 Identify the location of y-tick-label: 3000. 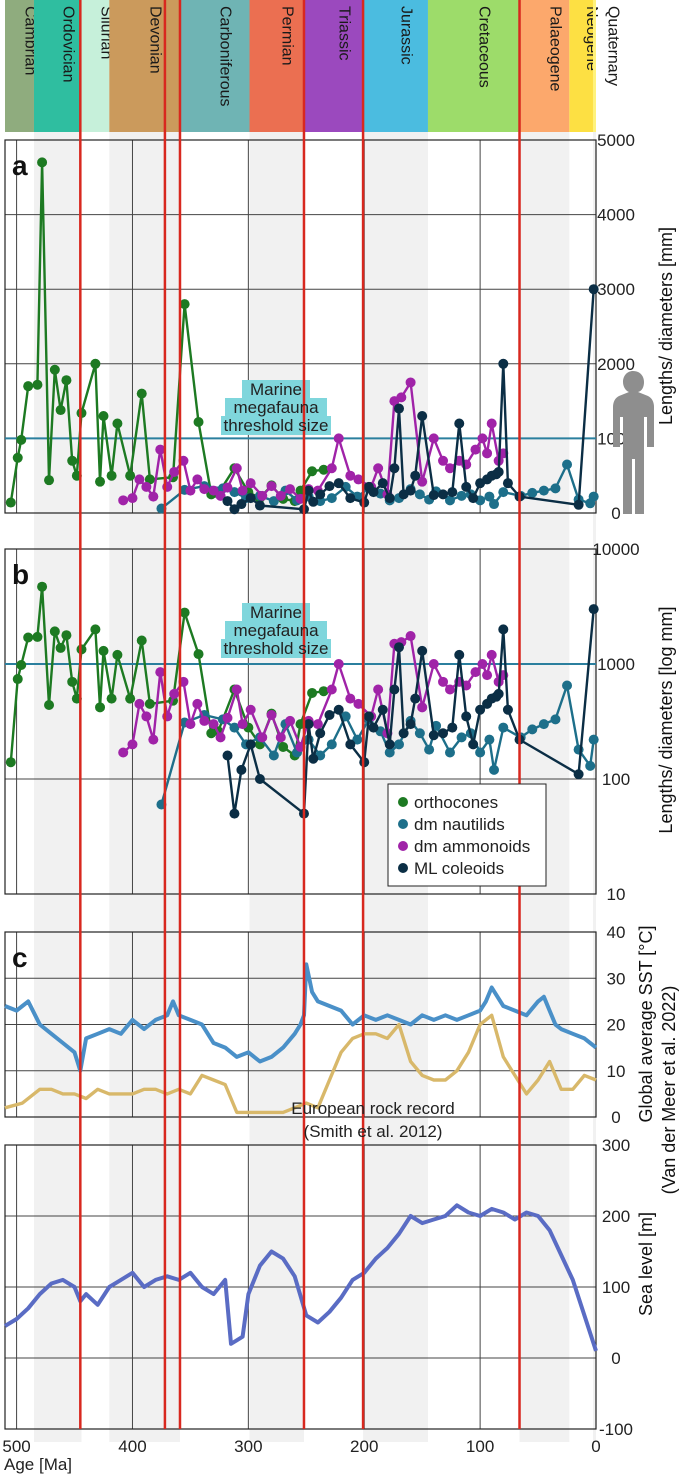
(616, 289).